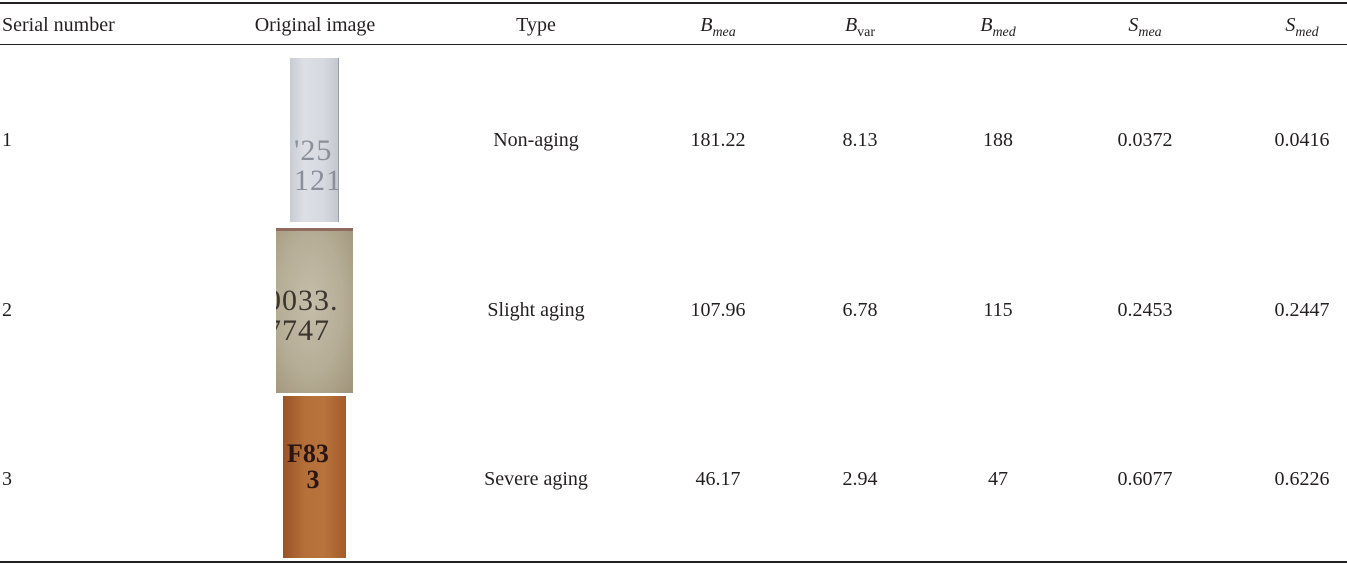  I want to click on row-b-var: 6.78, so click(860, 310).